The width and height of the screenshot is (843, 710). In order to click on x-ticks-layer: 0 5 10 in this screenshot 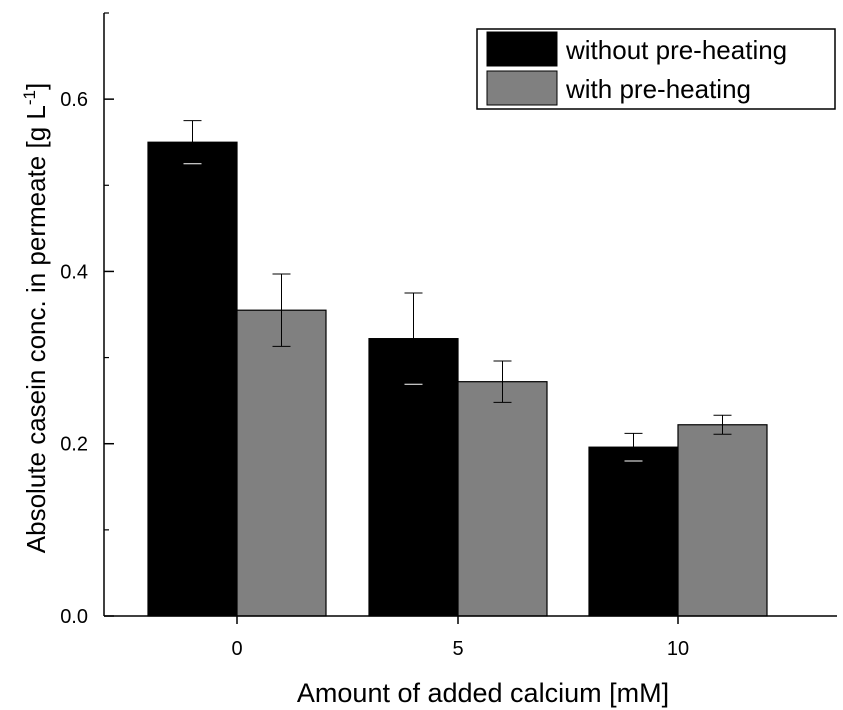, I will do `click(460, 638)`.